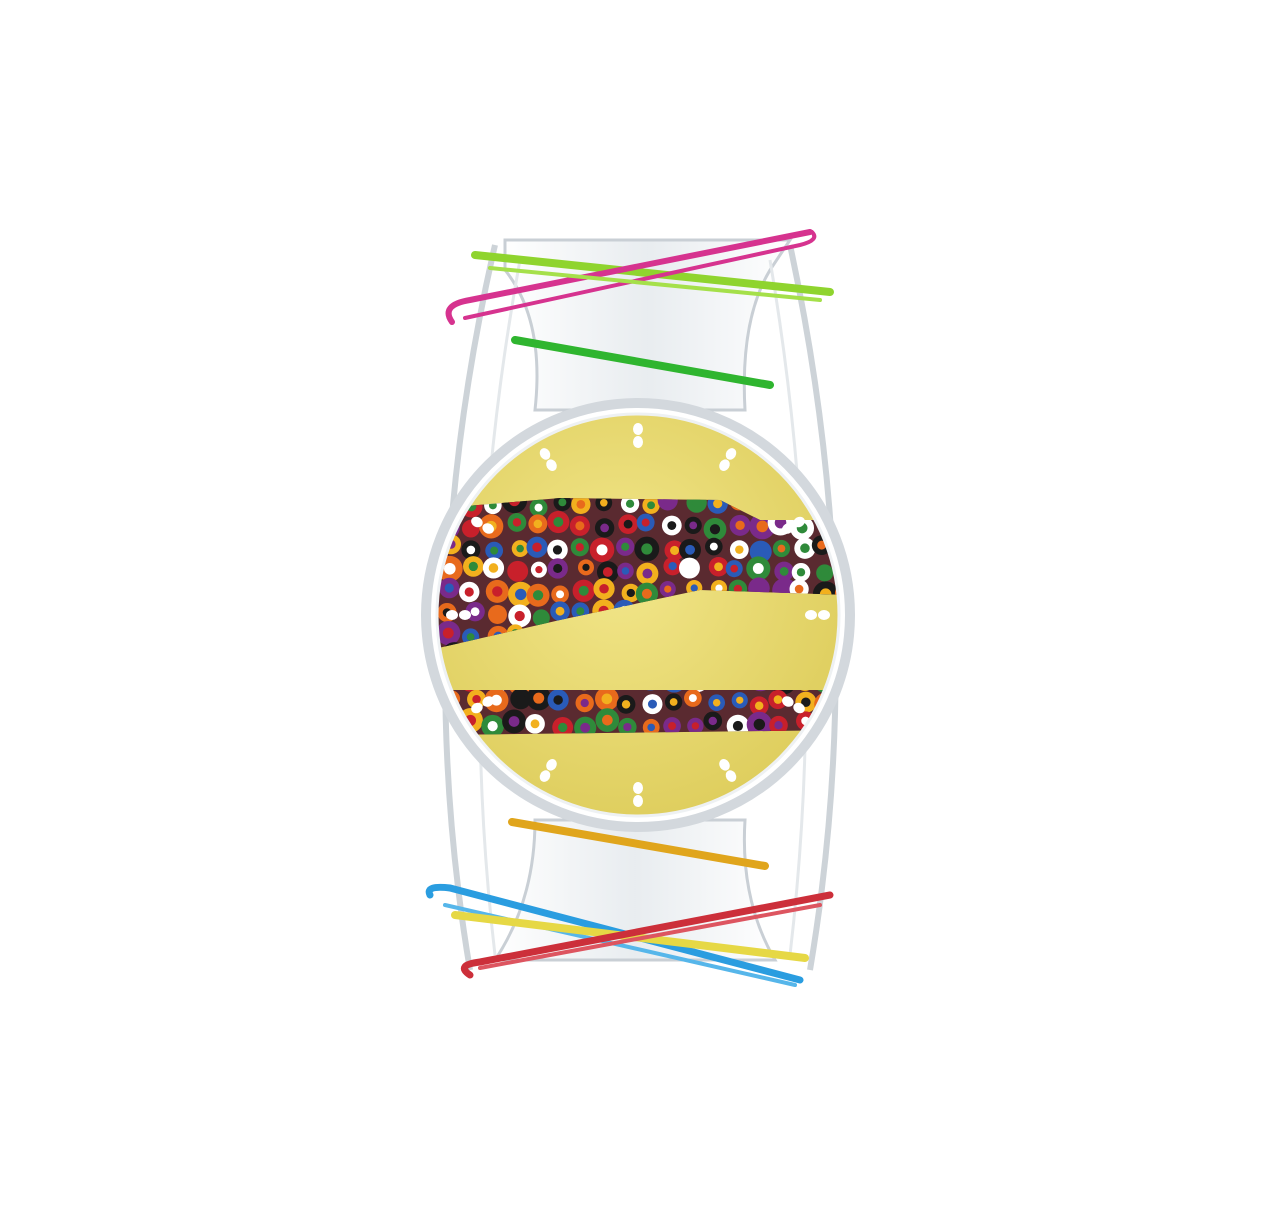  I want to click on watch-case, so click(642, 615).